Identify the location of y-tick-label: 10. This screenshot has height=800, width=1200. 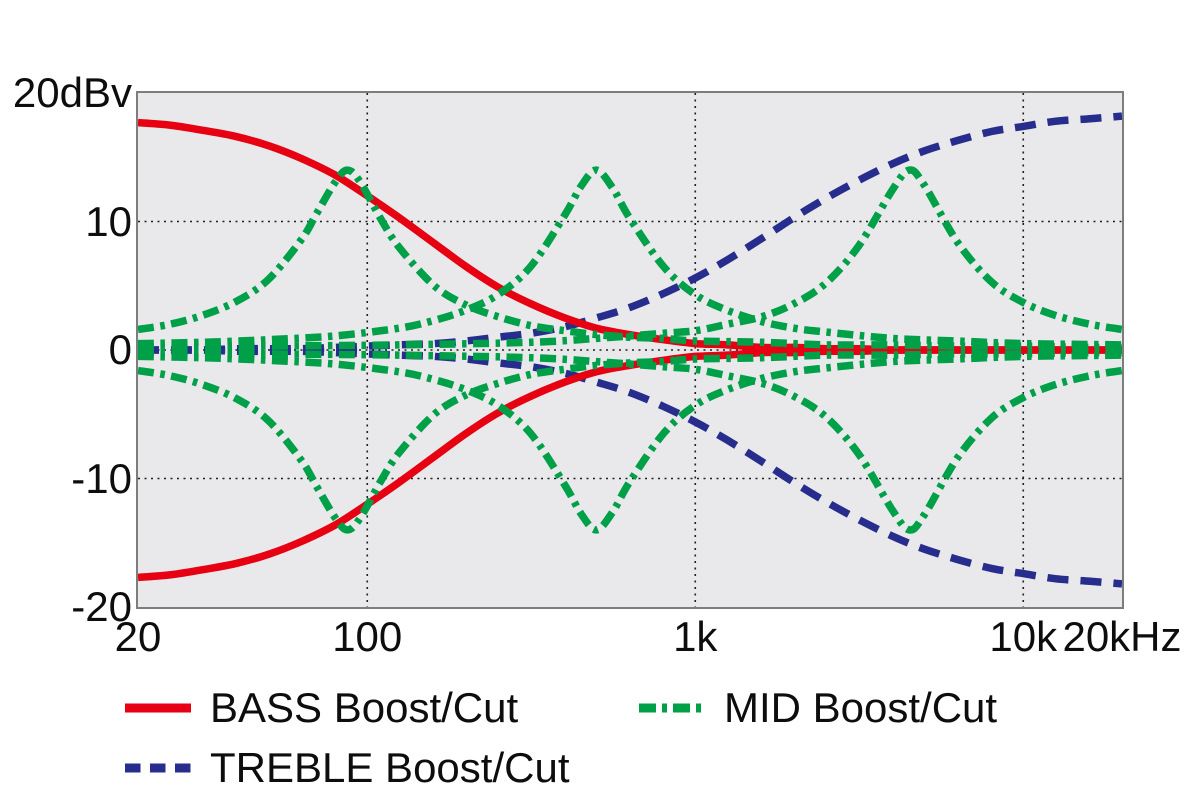
(108, 221).